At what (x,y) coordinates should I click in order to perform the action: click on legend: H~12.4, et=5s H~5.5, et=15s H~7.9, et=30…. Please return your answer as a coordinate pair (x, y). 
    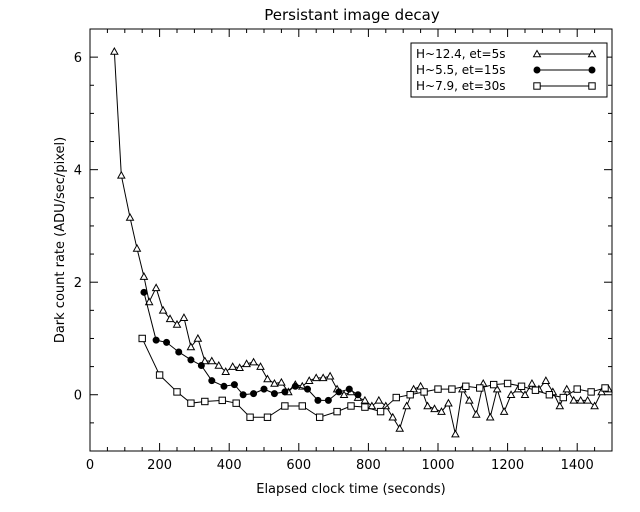
    Looking at the image, I should click on (509, 70).